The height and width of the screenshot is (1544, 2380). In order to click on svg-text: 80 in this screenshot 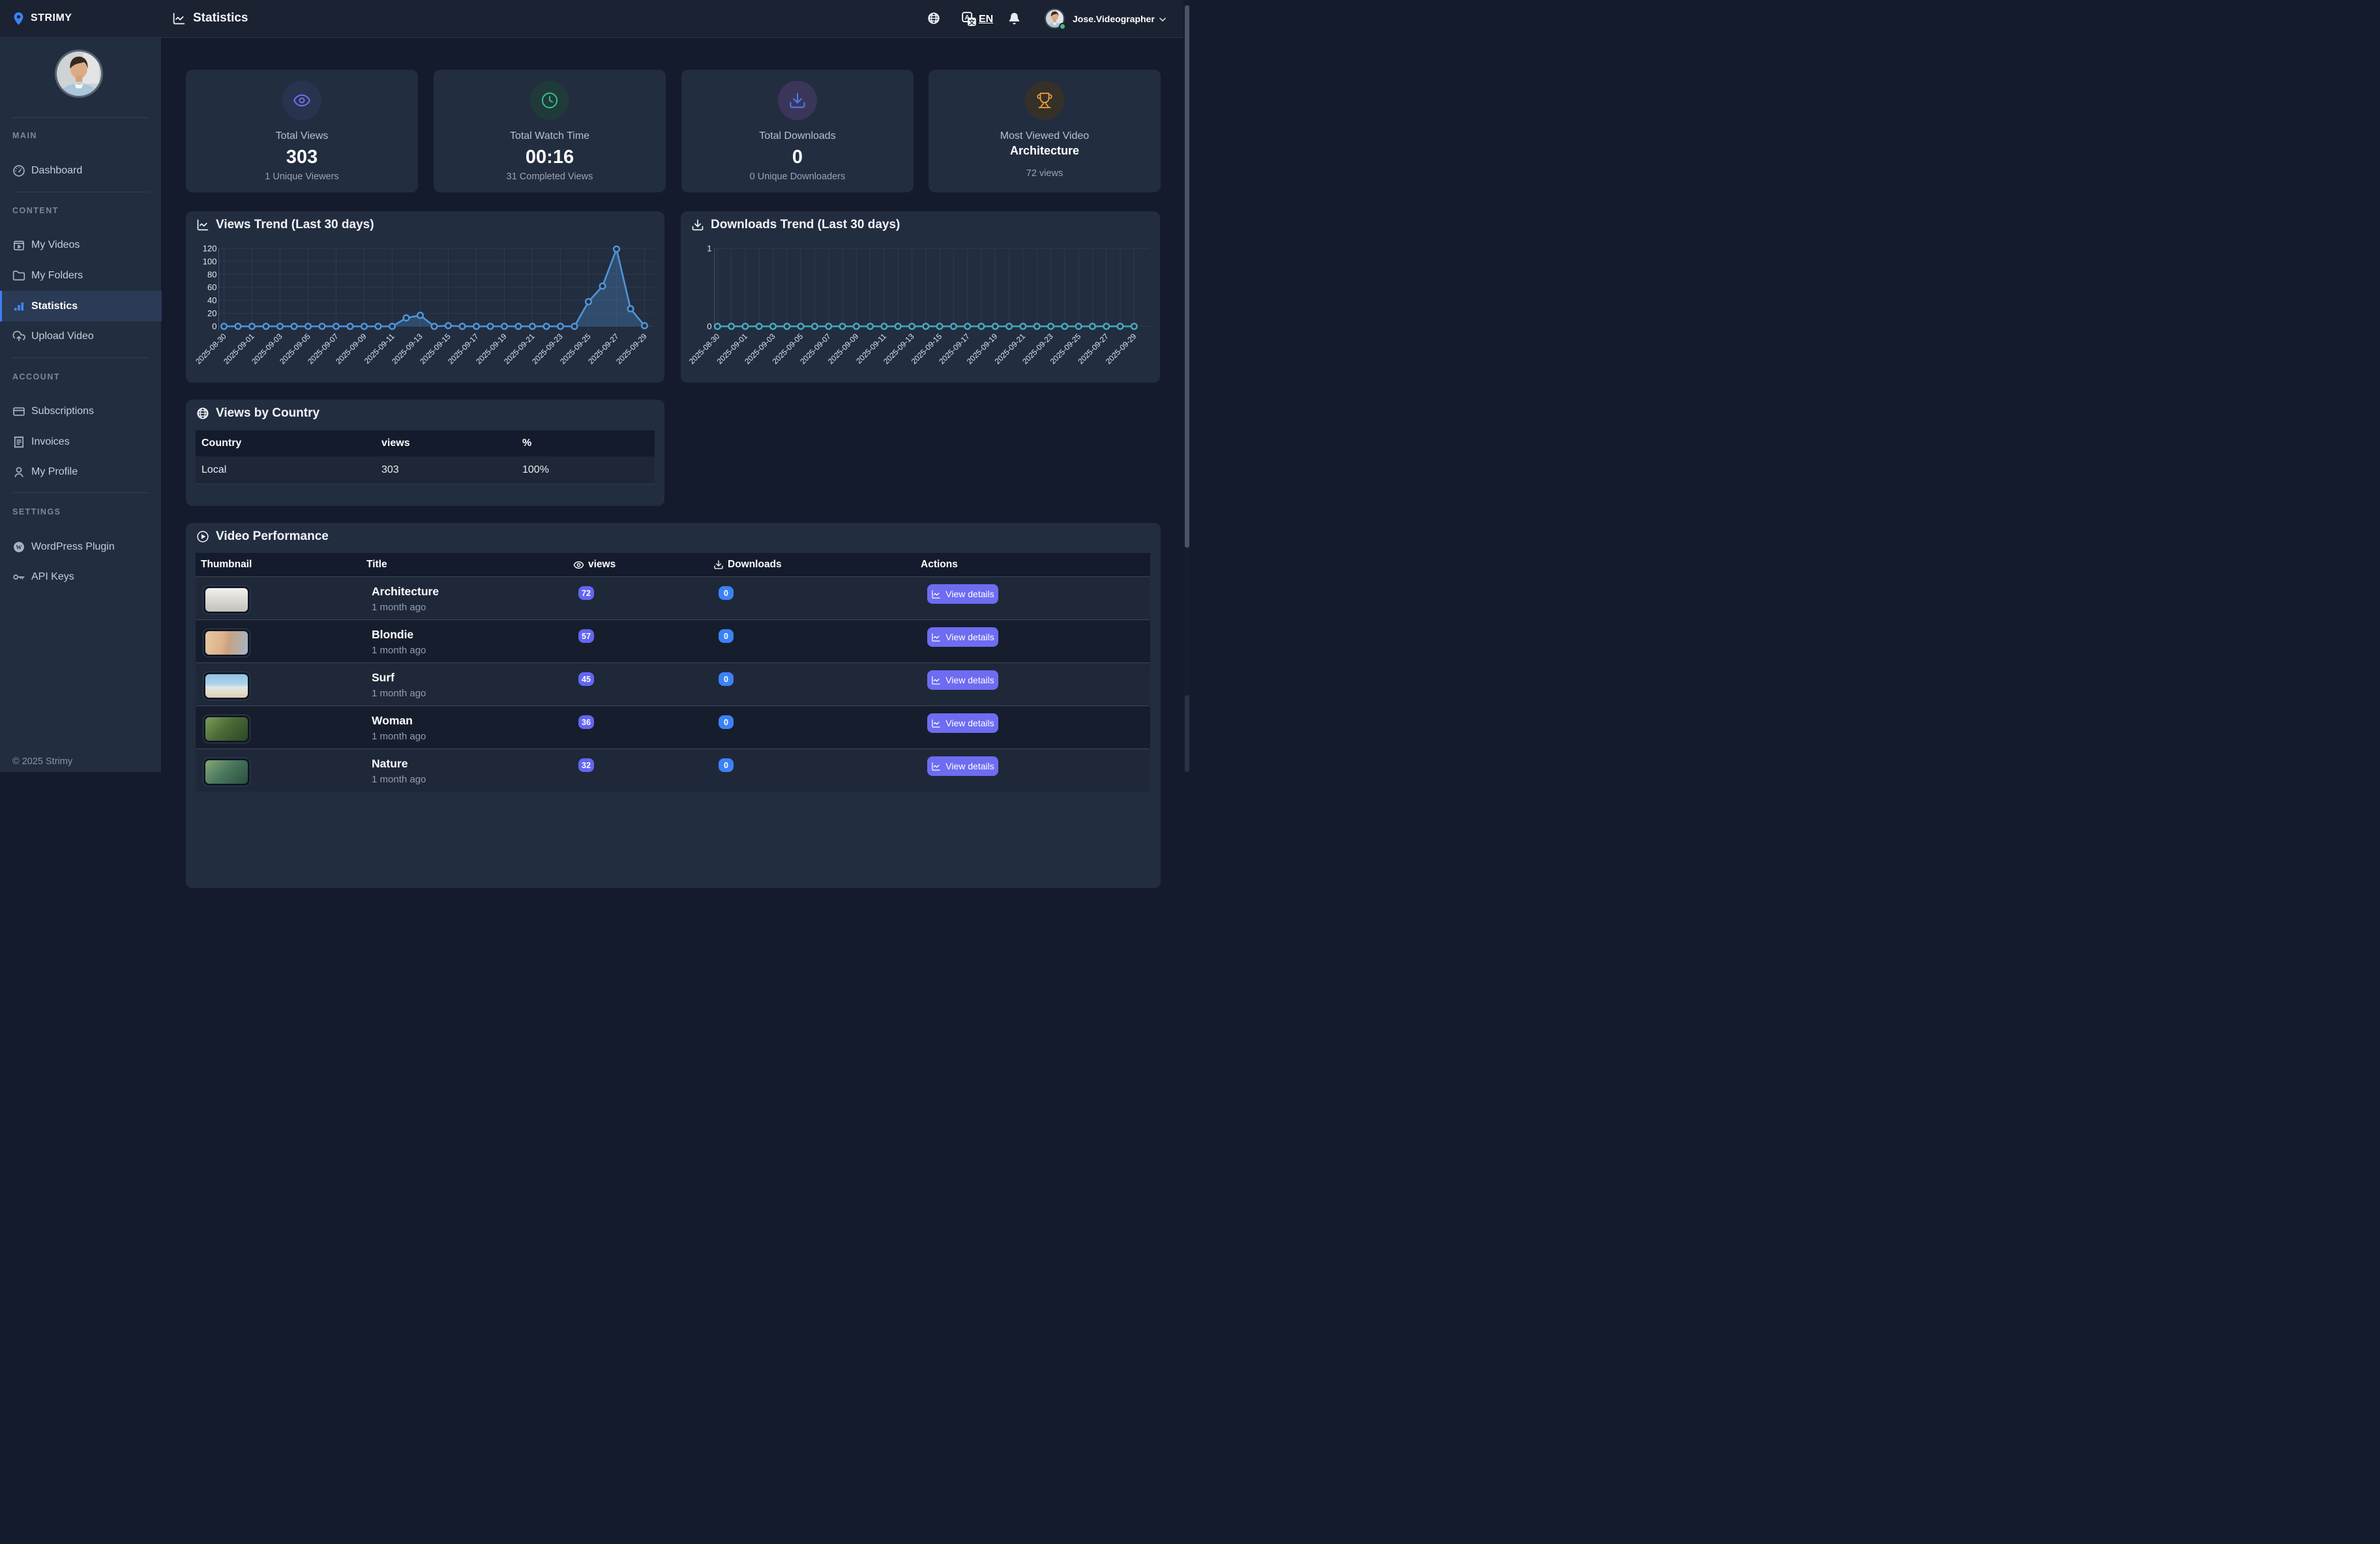, I will do `click(212, 274)`.